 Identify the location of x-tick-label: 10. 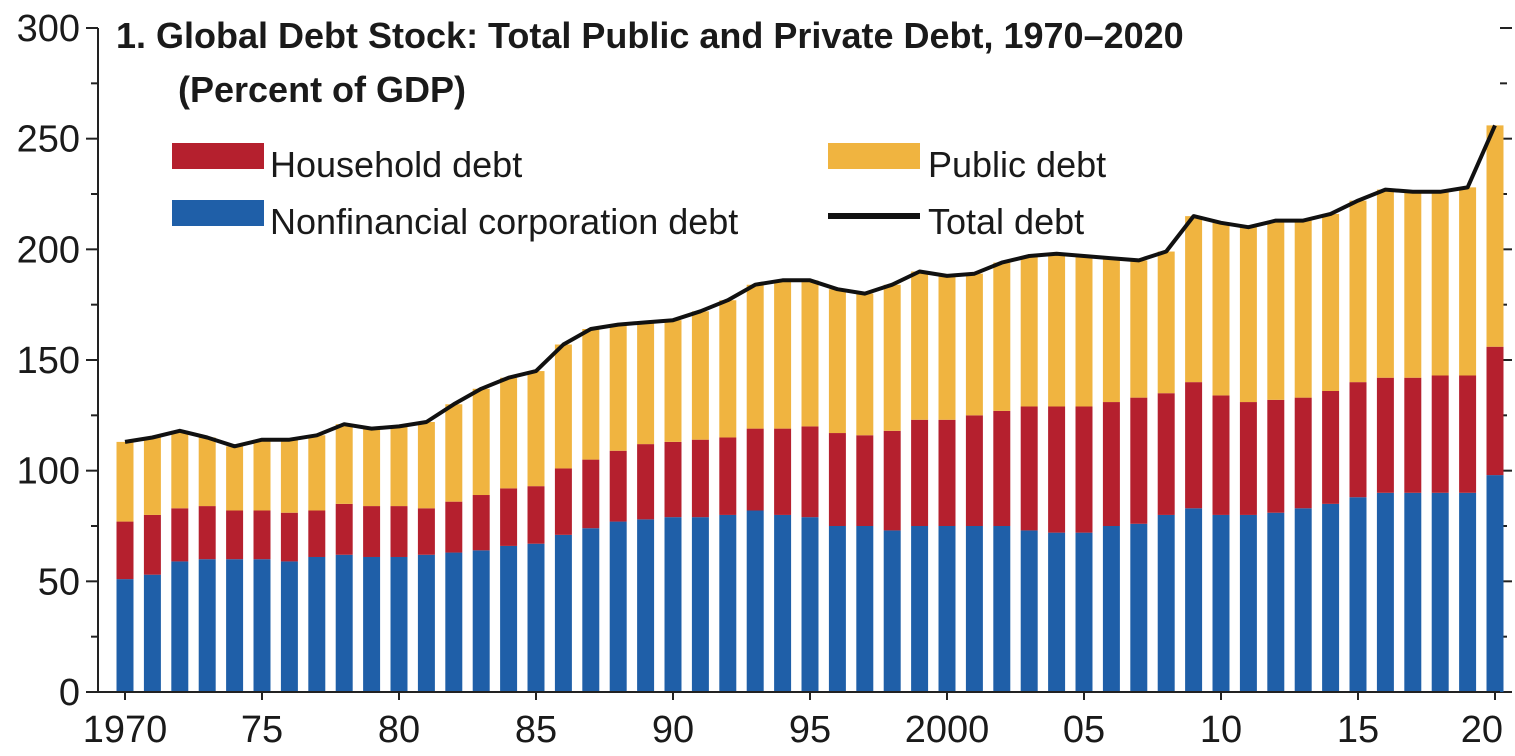
(1221, 730).